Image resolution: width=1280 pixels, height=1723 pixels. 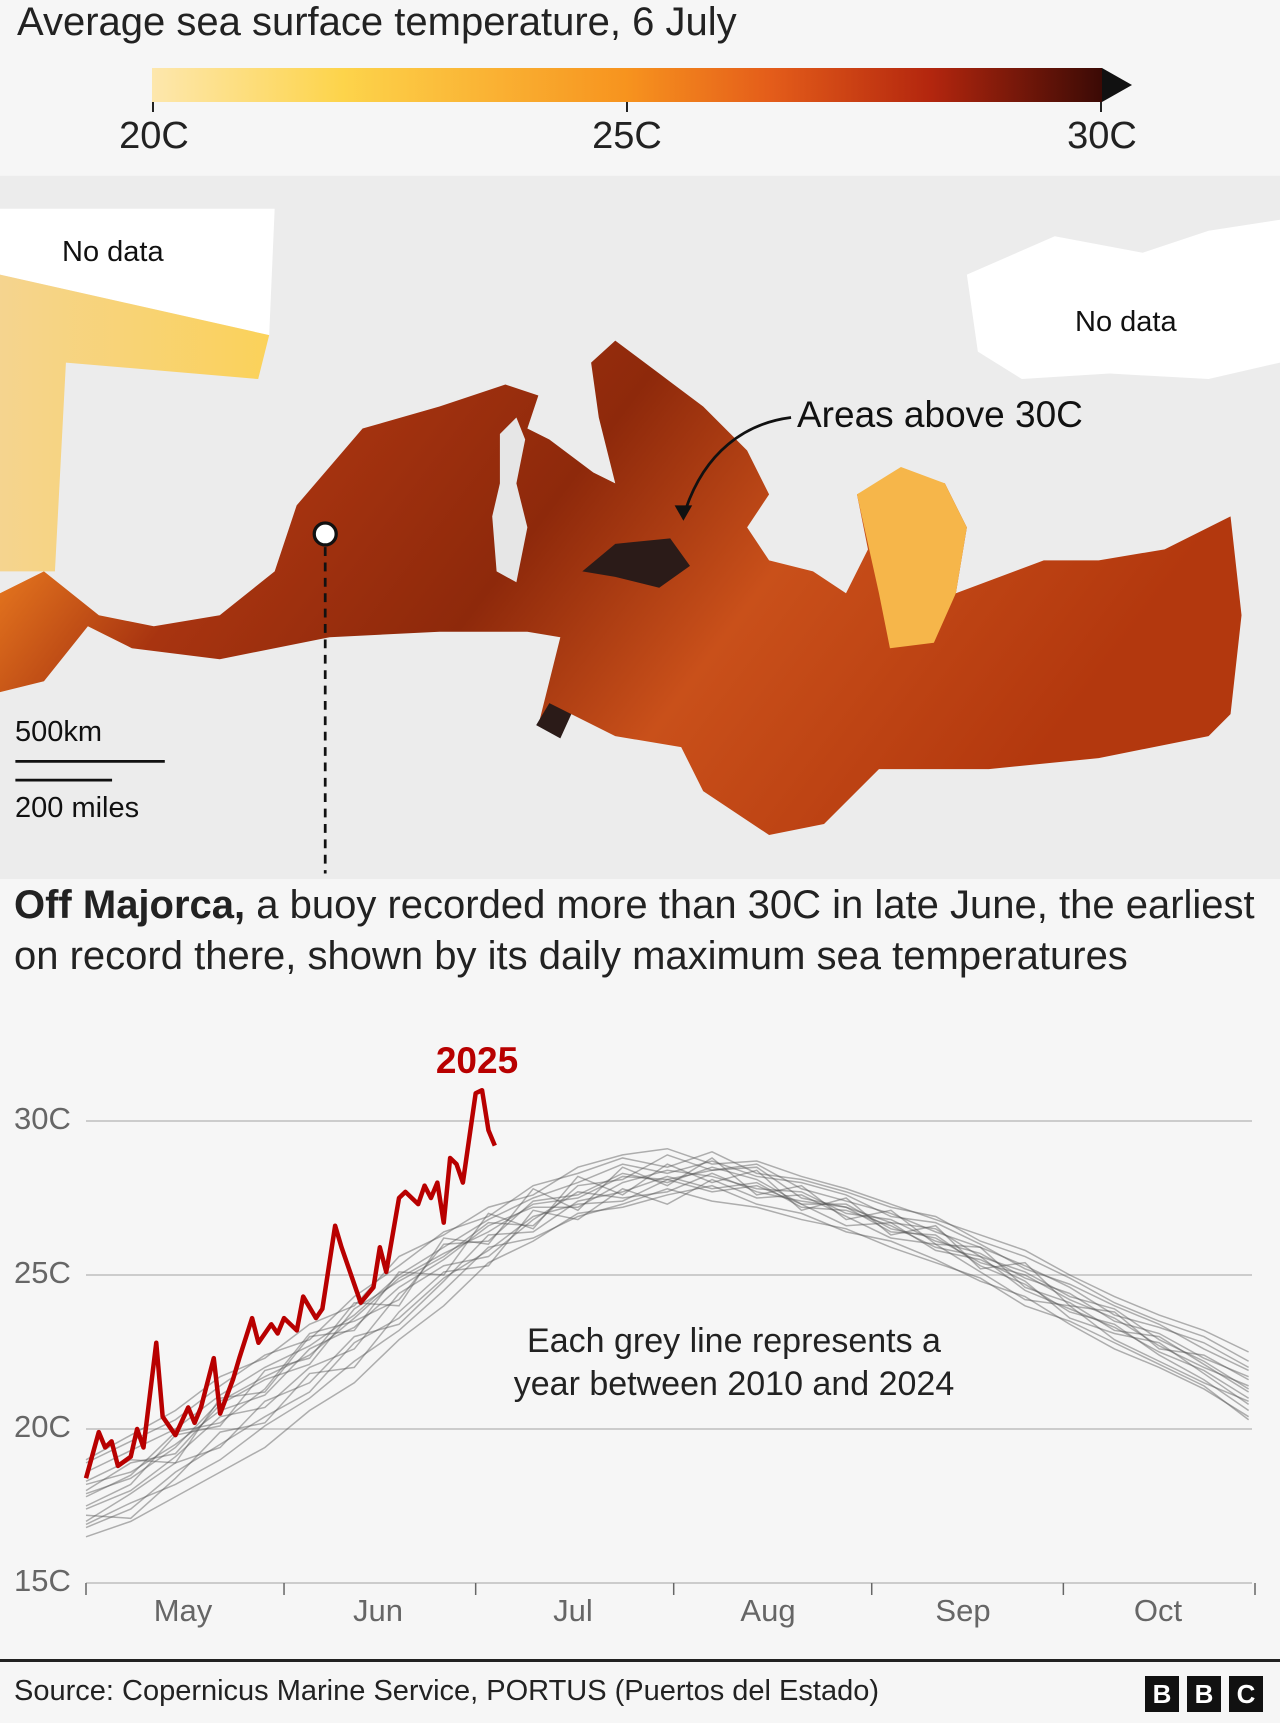 What do you see at coordinates (768, 1610) in the screenshot?
I see `x-tick-aug: Aug` at bounding box center [768, 1610].